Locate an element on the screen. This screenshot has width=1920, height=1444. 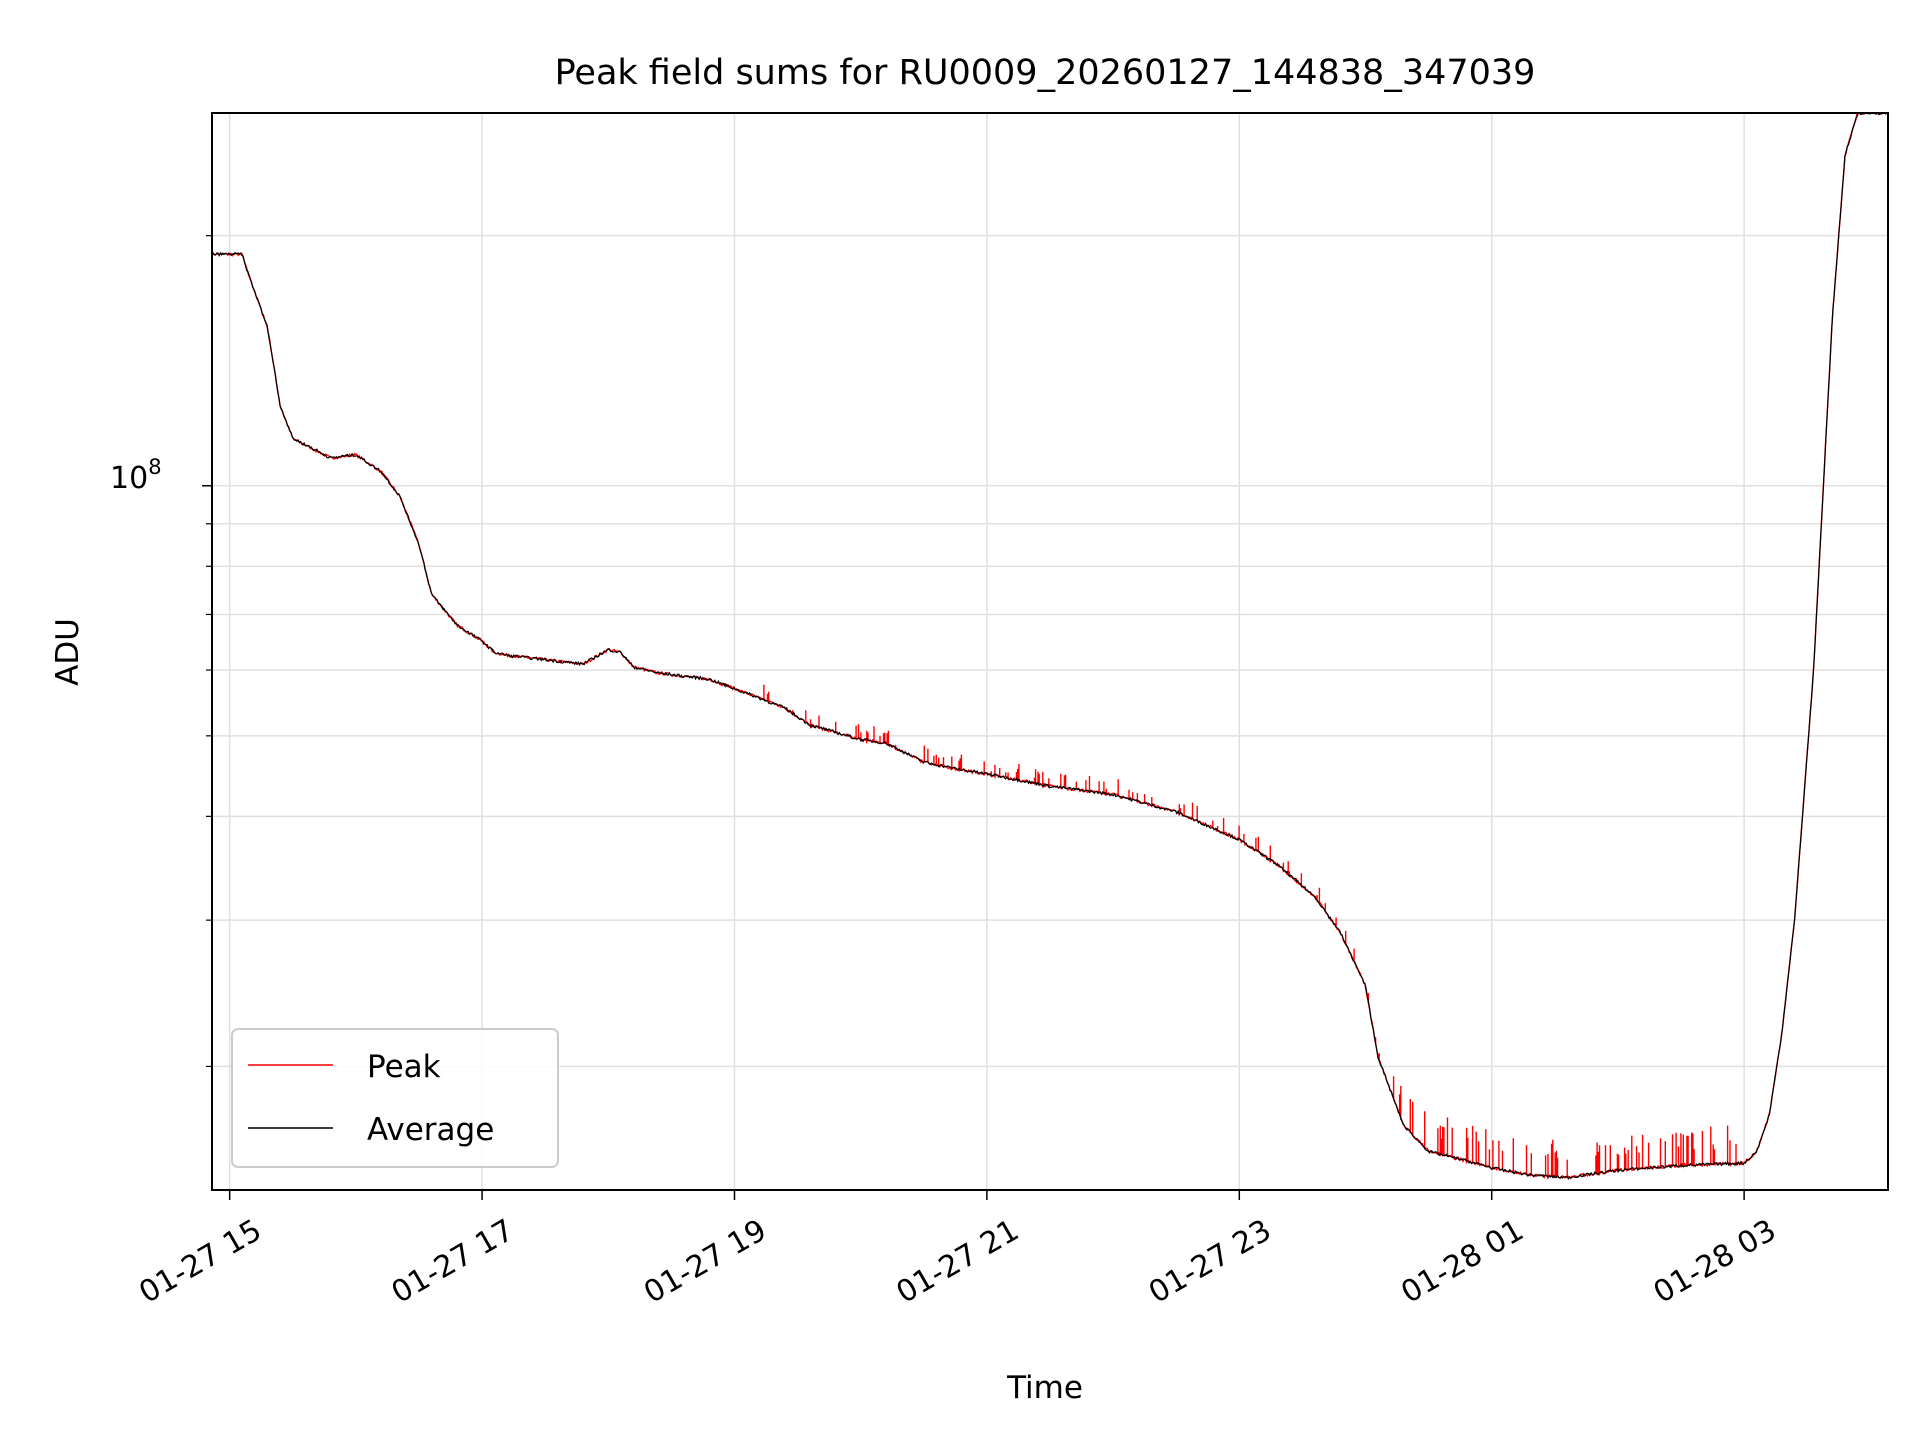
y-tick-exponent: 8 is located at coordinates (154, 467).